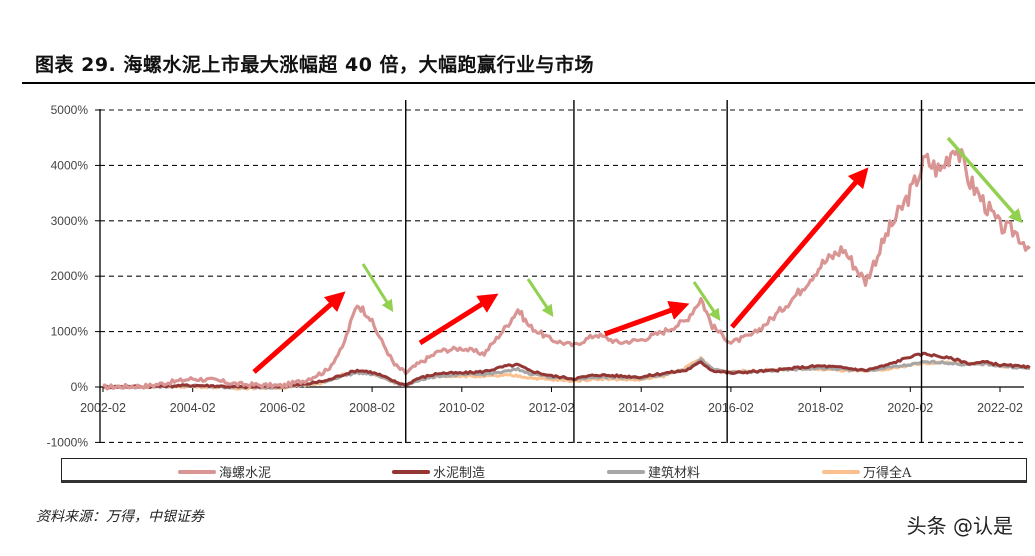 This screenshot has width=1035, height=556. What do you see at coordinates (731, 408) in the screenshot?
I see `x-tick-label: 2016-02` at bounding box center [731, 408].